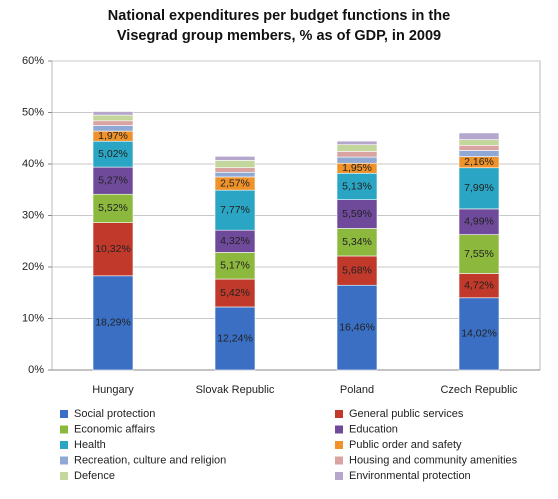  I want to click on value-label: 5,27%, so click(113, 180).